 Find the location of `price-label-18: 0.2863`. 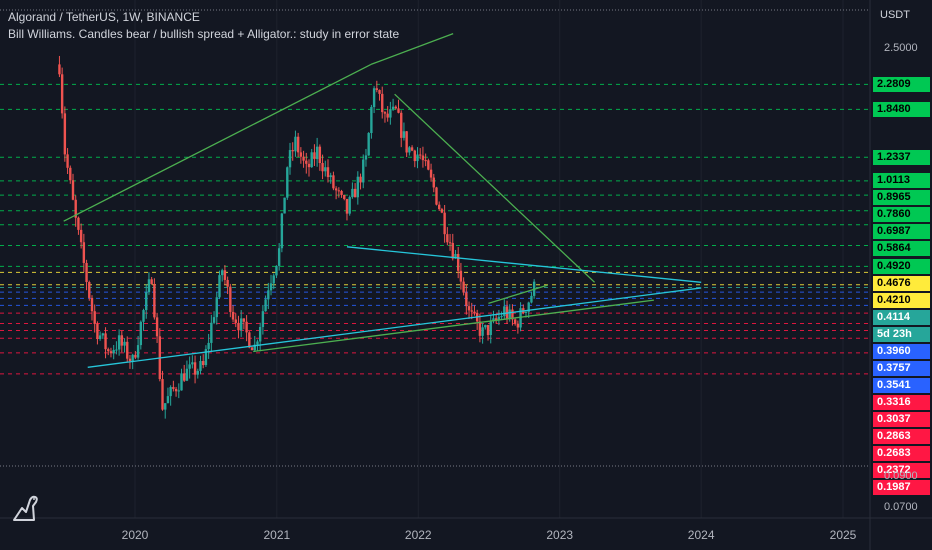

price-label-18: 0.2863 is located at coordinates (901, 436).